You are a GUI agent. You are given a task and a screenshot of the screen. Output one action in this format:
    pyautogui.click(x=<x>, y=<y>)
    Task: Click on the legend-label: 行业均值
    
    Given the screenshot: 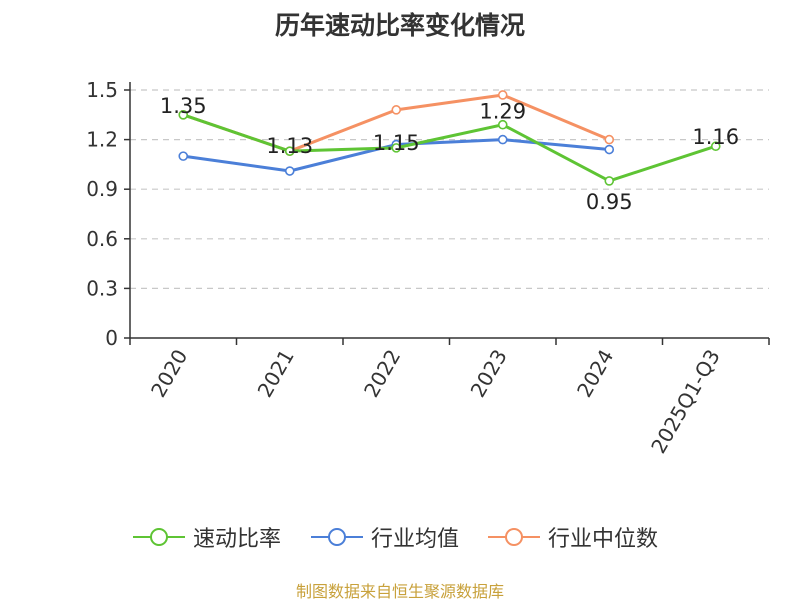 What is the action you would take?
    pyautogui.click(x=415, y=539)
    